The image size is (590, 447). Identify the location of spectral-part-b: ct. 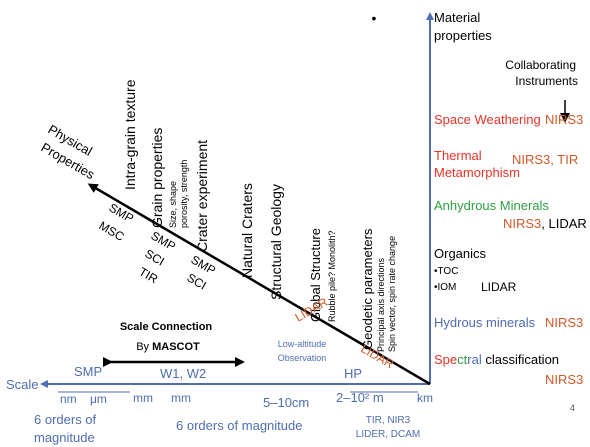
(462, 359).